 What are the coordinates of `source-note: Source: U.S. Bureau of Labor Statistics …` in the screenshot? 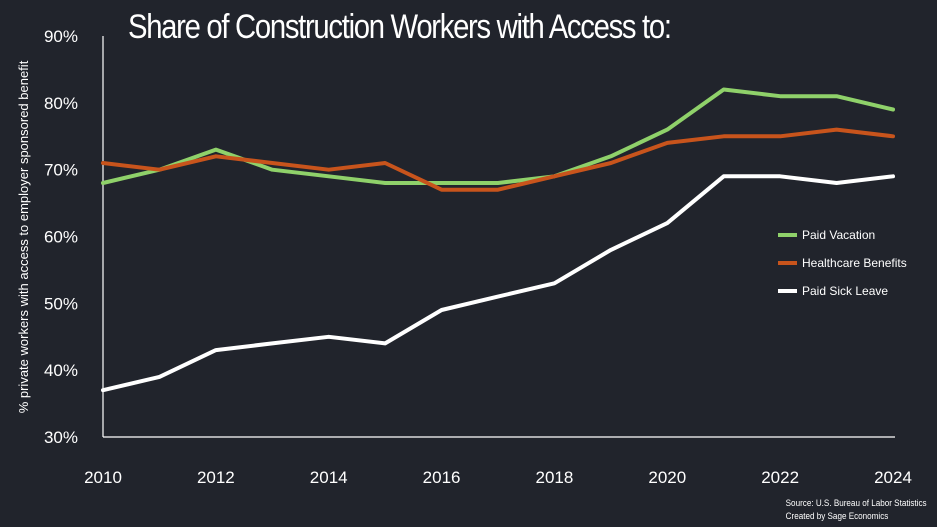 It's located at (856, 510).